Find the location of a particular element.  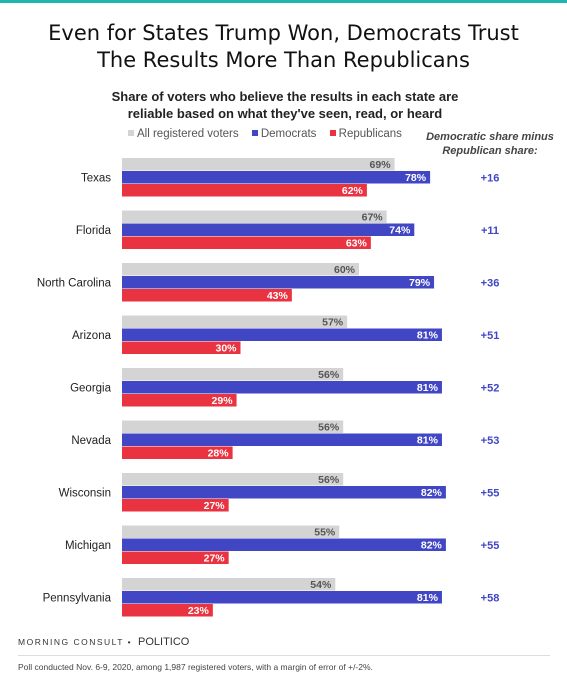

bar-texas-democrats is located at coordinates (276, 177).